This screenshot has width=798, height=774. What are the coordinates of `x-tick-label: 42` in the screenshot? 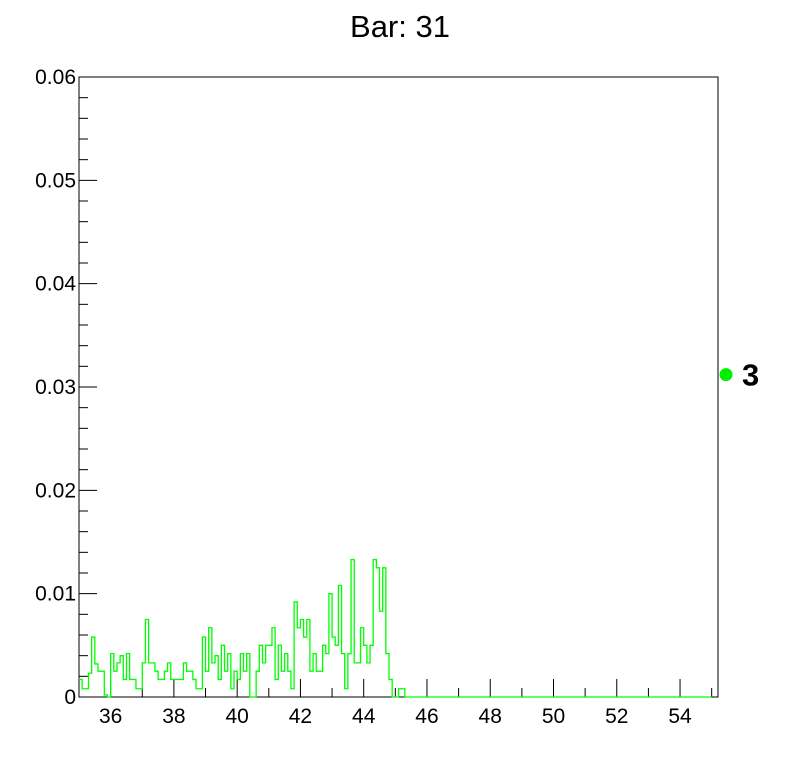 It's located at (300, 716).